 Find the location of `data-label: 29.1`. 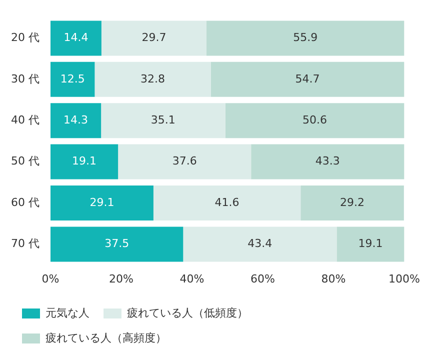

data-label: 29.1 is located at coordinates (102, 202).